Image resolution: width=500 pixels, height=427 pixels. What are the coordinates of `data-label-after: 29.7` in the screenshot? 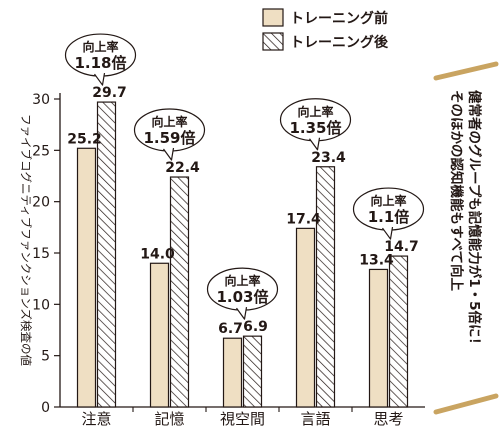 It's located at (109, 93).